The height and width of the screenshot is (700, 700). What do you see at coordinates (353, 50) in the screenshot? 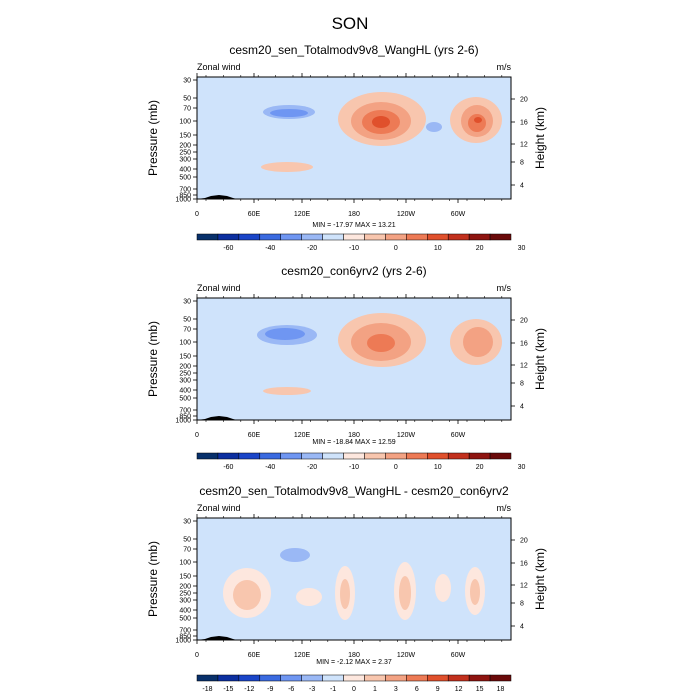
I see `panel-title: cesm20_sen_Totalmodv9v8_WangHL (yrs 2-6)` at bounding box center [353, 50].